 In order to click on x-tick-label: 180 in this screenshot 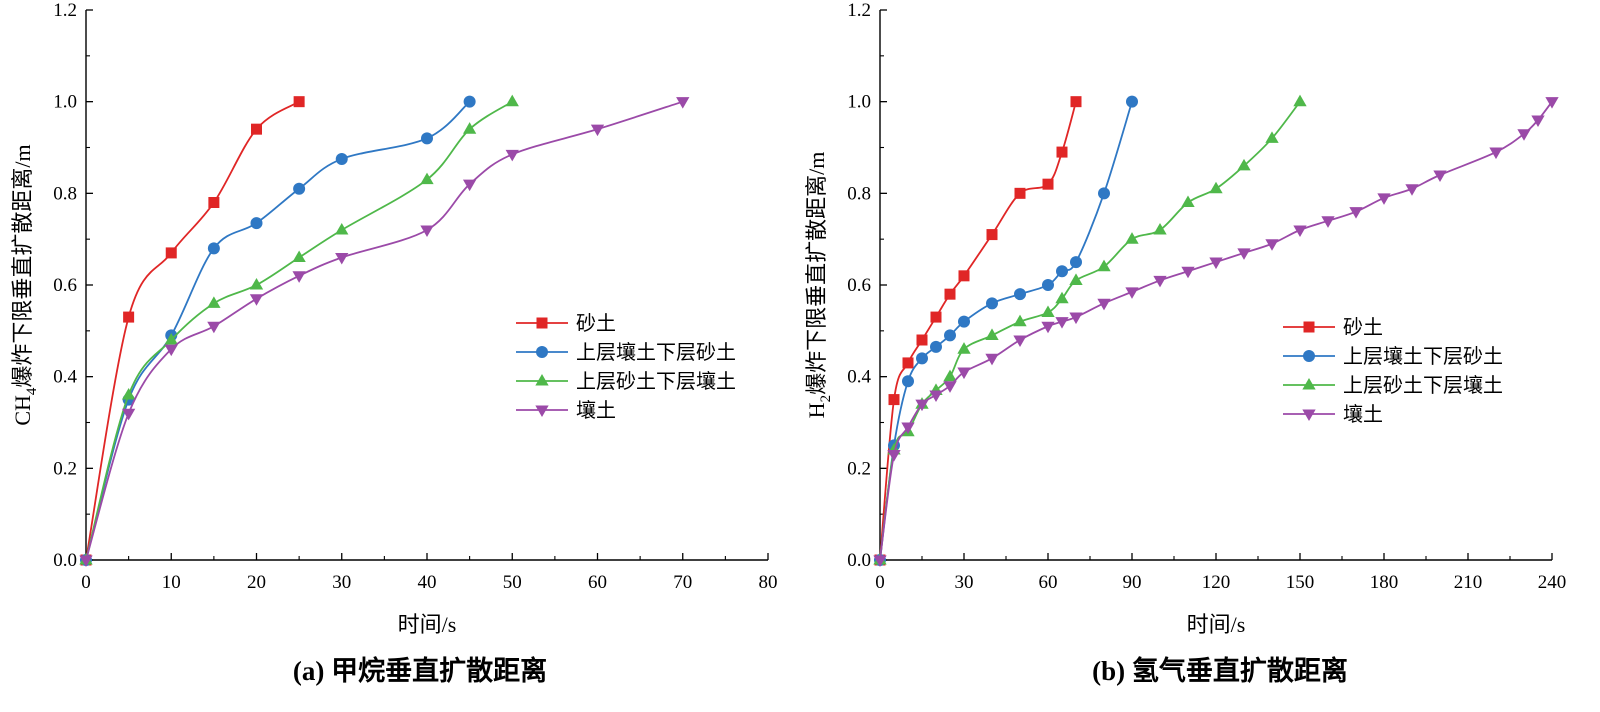, I will do `click(1384, 582)`.